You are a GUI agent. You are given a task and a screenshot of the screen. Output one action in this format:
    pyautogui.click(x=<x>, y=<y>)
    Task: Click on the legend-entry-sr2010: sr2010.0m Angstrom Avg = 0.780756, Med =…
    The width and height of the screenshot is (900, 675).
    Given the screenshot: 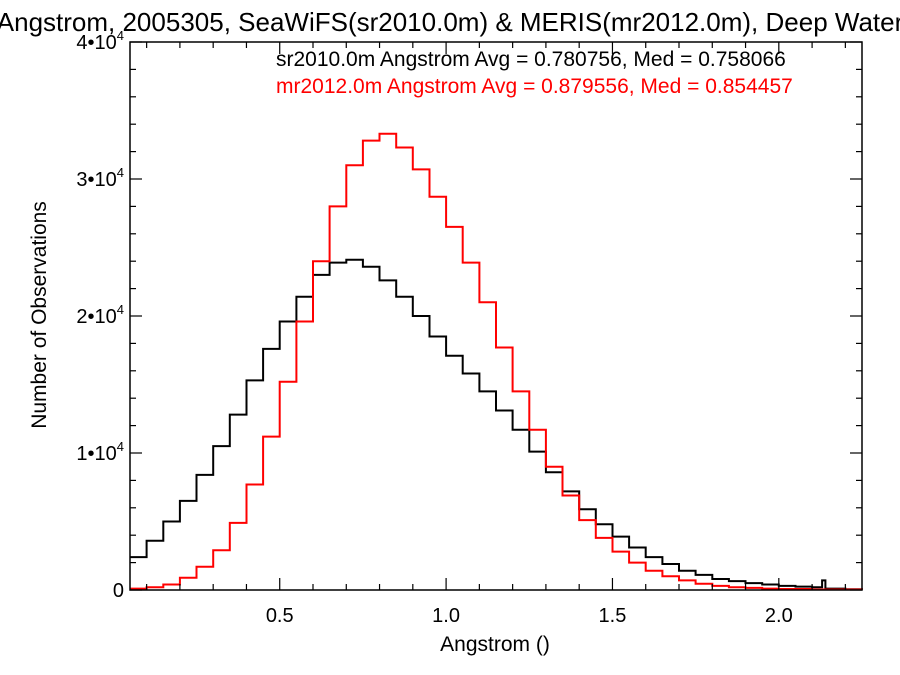 What is the action you would take?
    pyautogui.click(x=531, y=59)
    